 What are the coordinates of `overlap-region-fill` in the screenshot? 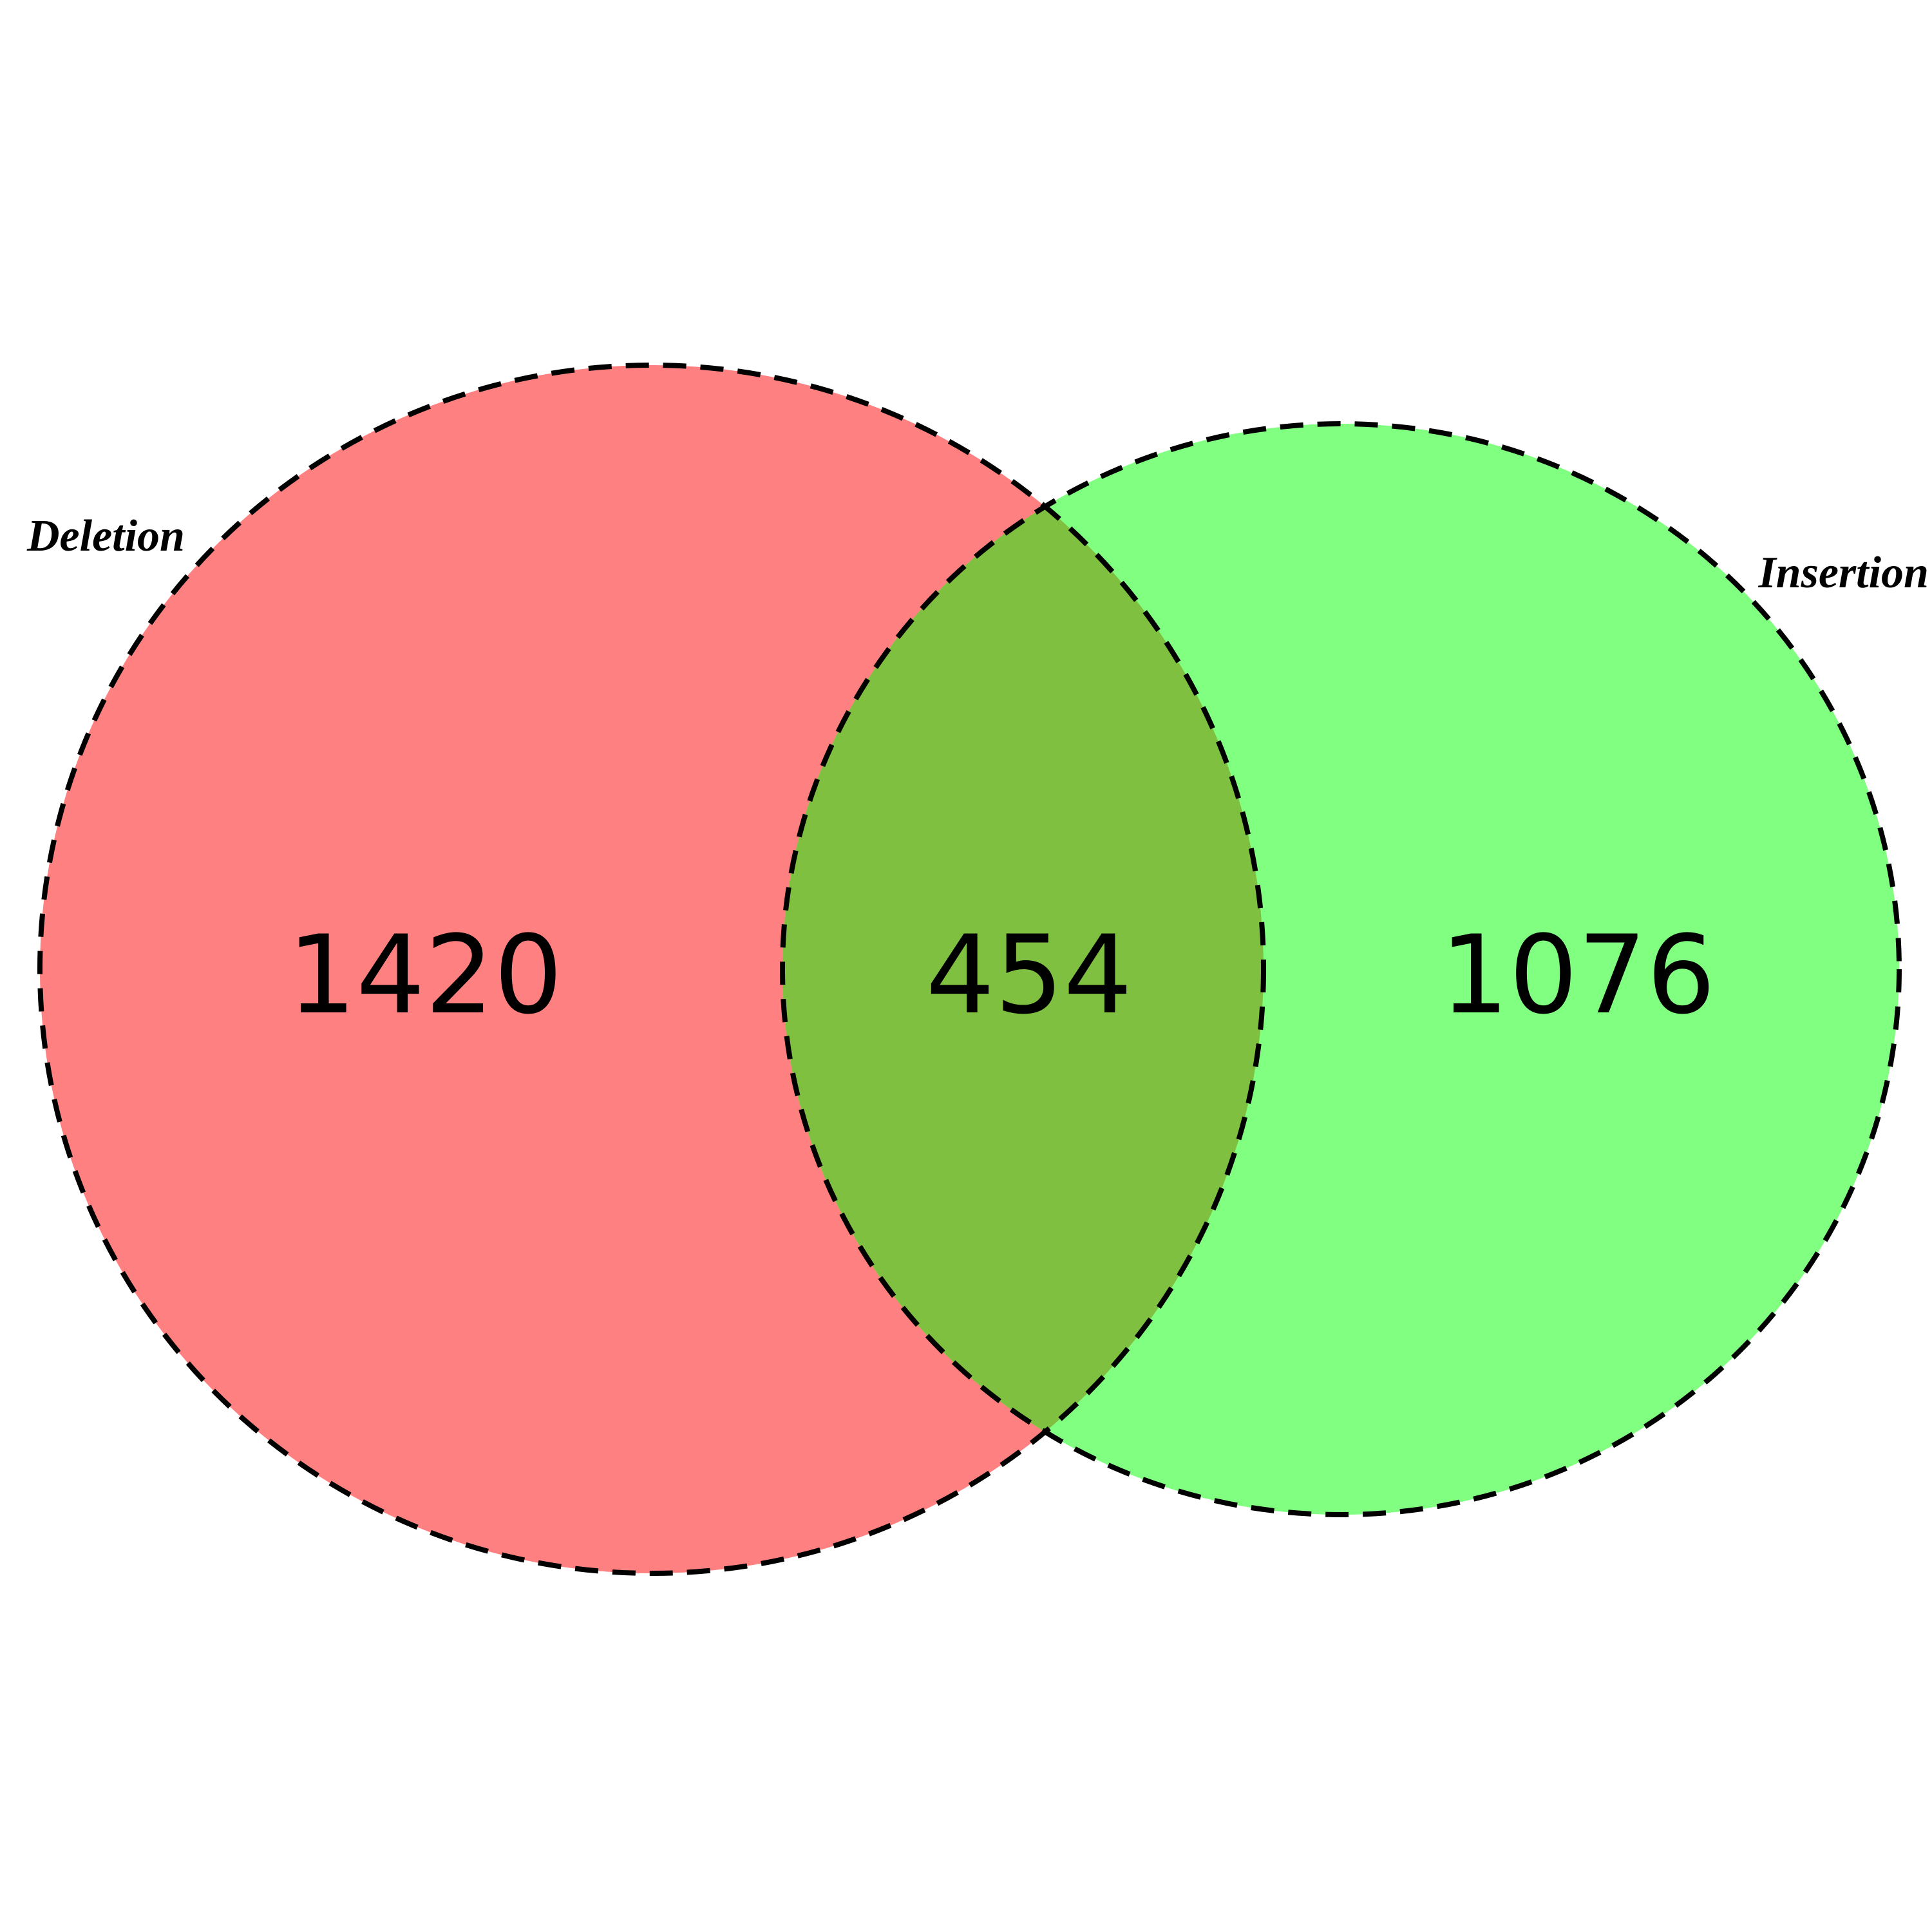 It's located at (1023, 970).